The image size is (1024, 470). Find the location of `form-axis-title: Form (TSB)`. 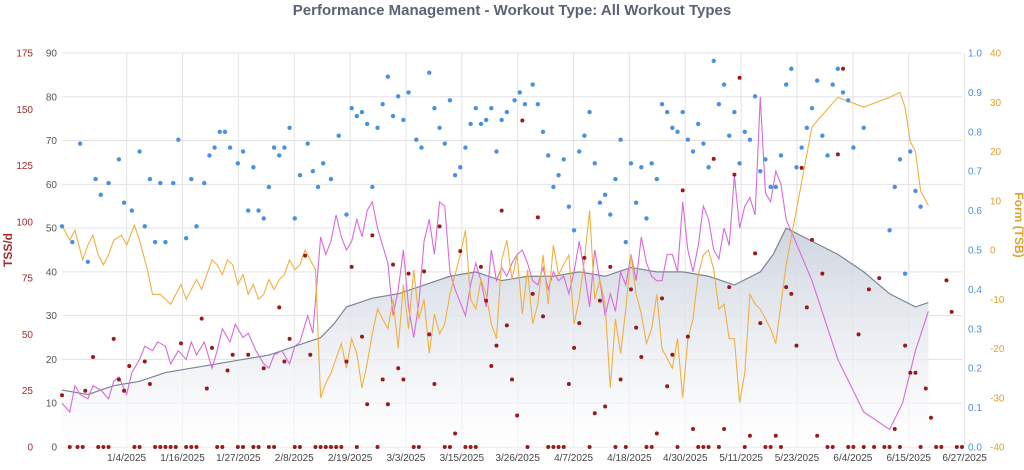

form-axis-title: Form (TSB) is located at coordinates (1018, 224).